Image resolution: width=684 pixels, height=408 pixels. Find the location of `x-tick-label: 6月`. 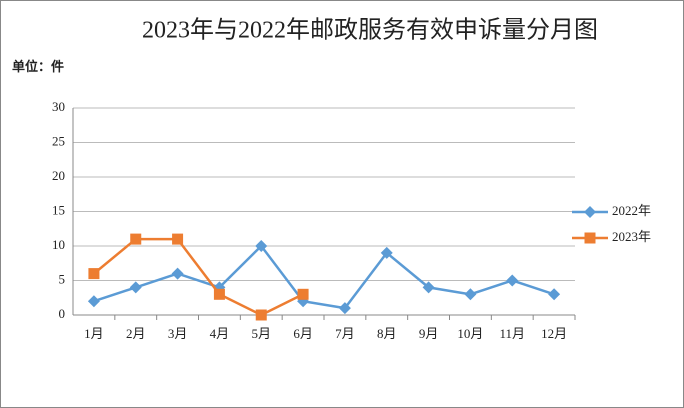

x-tick-label: 6月 is located at coordinates (303, 333).